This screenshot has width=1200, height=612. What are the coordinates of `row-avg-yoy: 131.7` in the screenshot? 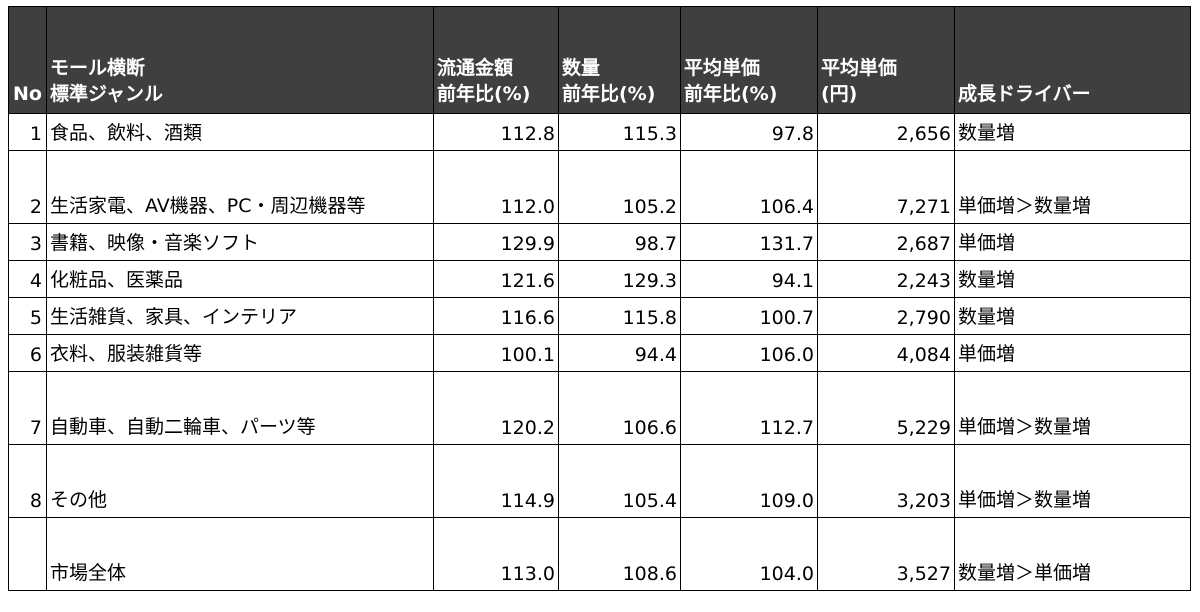 It's located at (749, 242).